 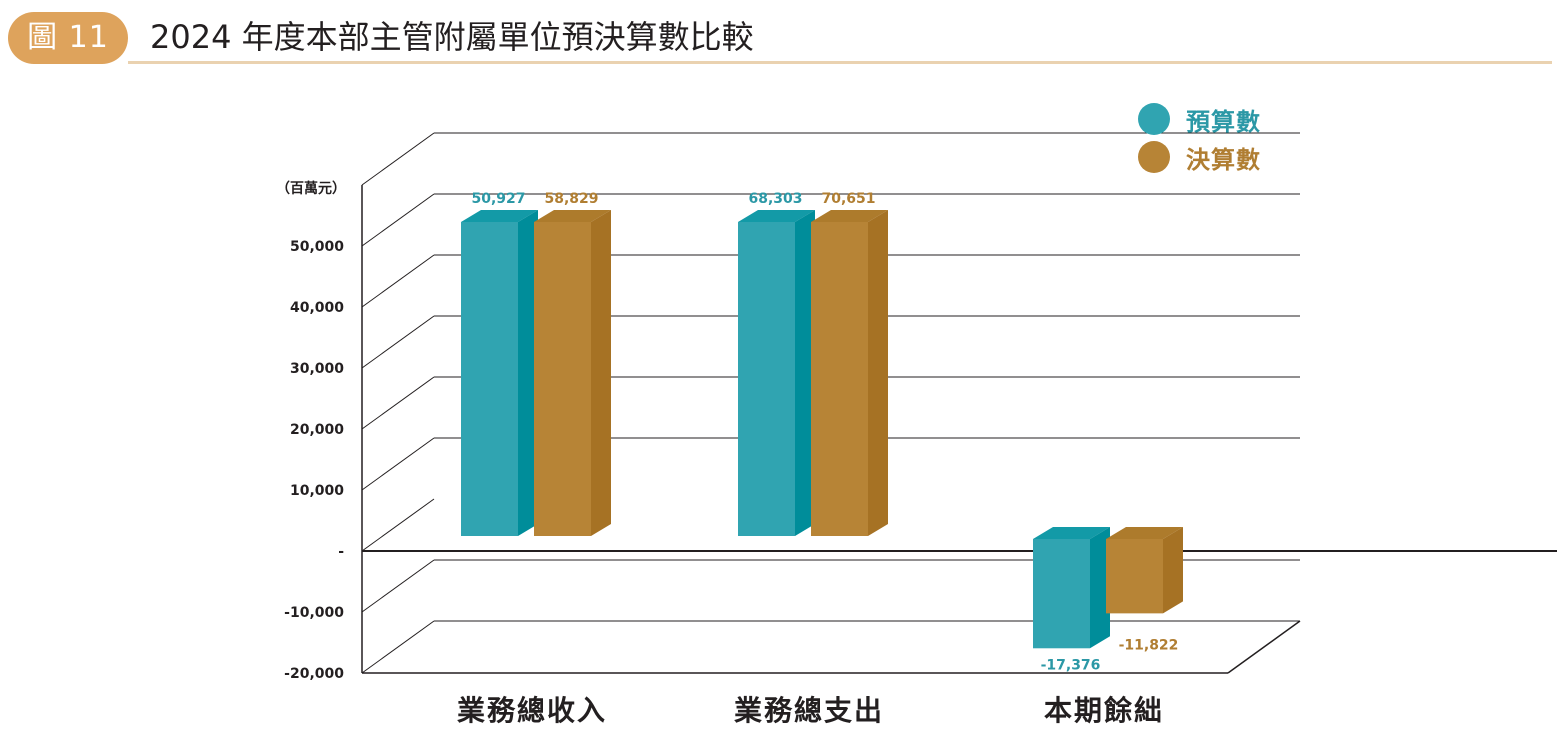 I want to click on y-tick-label-3: 10,000, so click(x=317, y=491).